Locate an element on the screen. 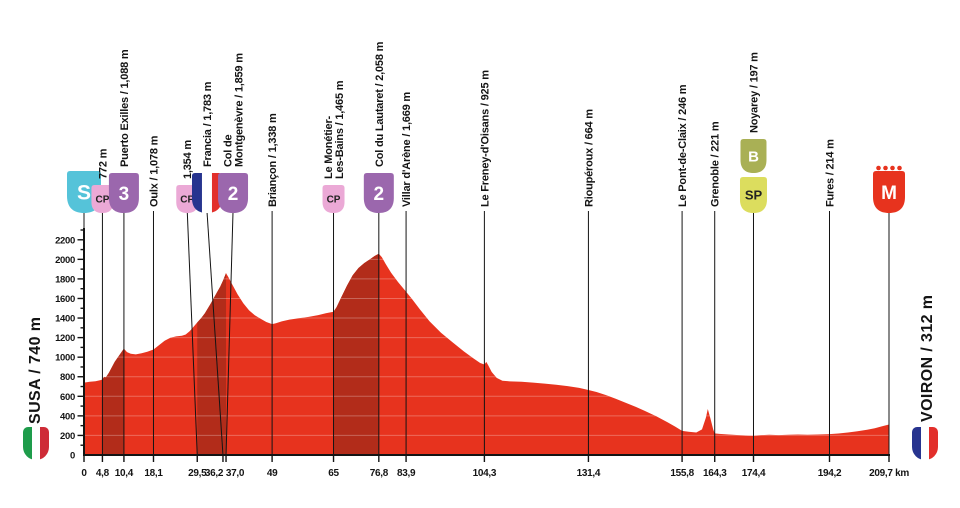  waypoint-label: Les-Bains / 1,465 m is located at coordinates (340, 129).